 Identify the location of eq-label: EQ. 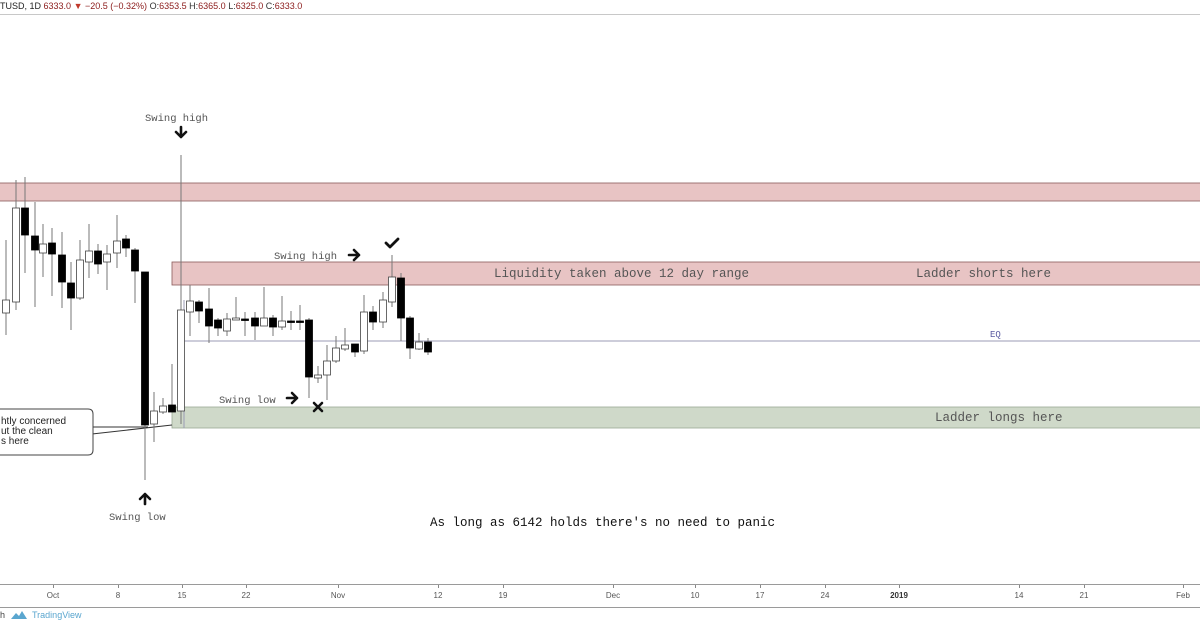
(995, 335).